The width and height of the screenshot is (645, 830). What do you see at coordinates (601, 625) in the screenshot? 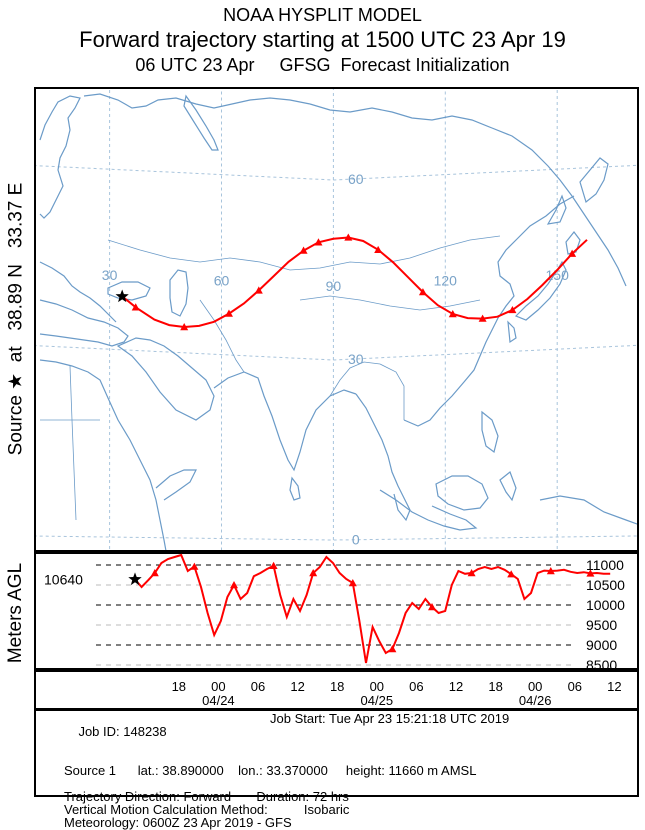
I see `height-tick-label-9500: 9500` at bounding box center [601, 625].